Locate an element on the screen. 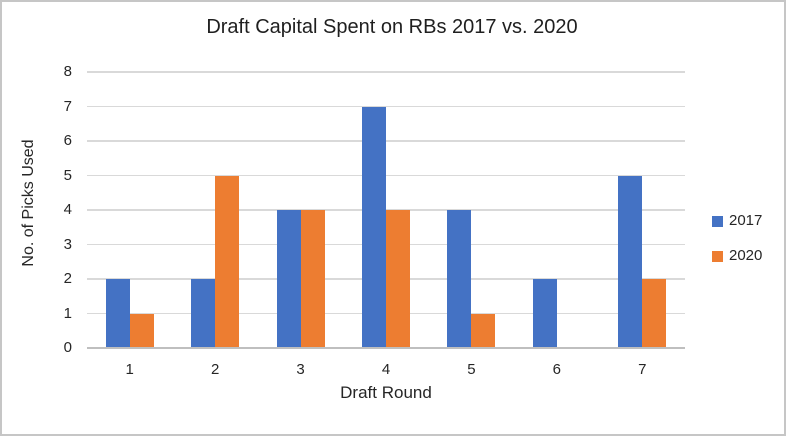 This screenshot has width=786, height=436. x-tick-label-1: 1 is located at coordinates (129, 369).